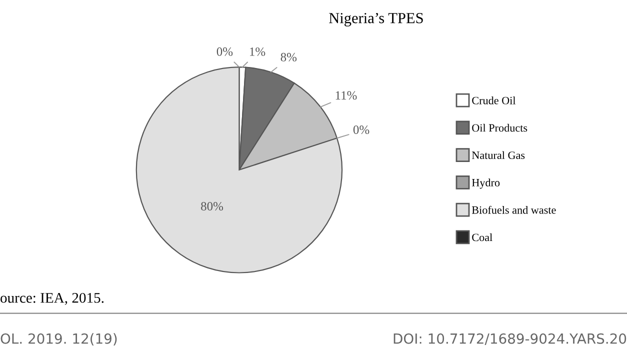  I want to click on text: OL. 2019. 12(19), so click(58, 339).